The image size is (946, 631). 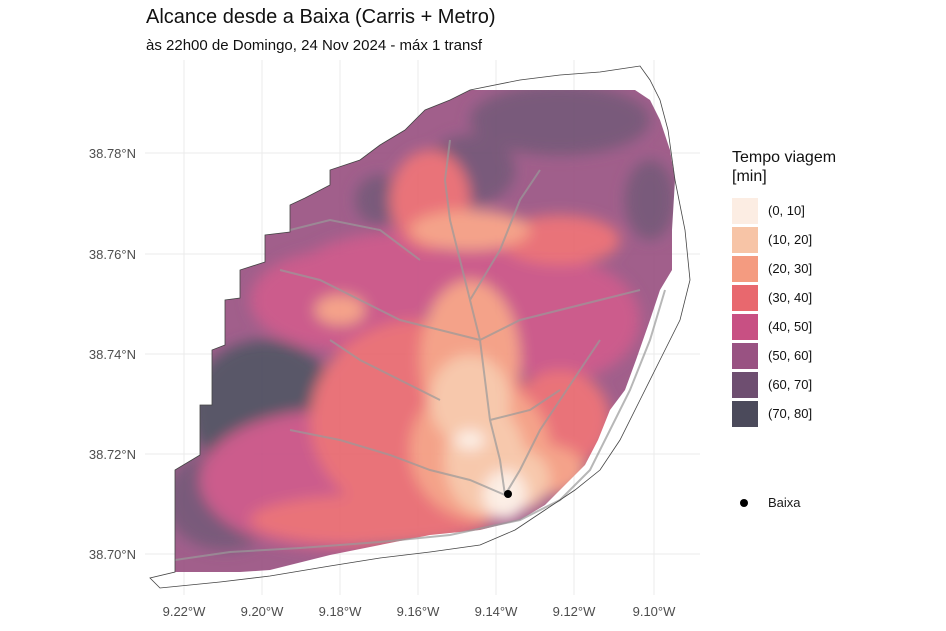 I want to click on legend-title-line: [min], so click(x=749, y=176).